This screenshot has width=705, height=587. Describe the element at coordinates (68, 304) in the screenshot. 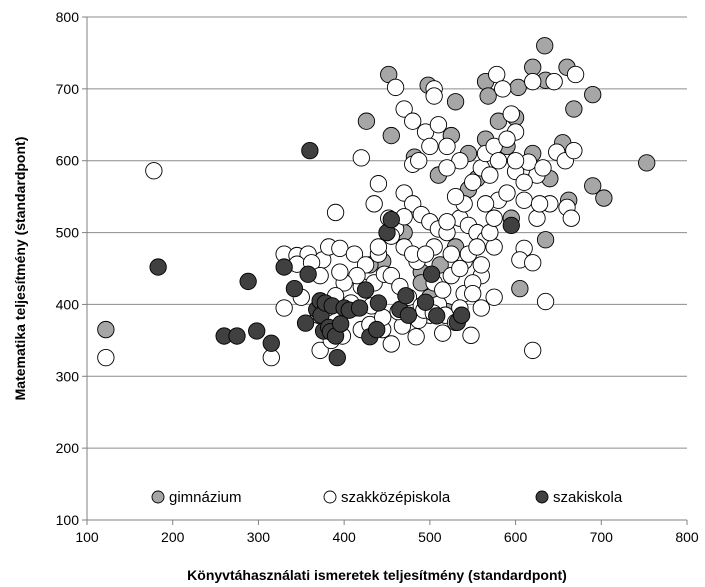

I see `y-tick-label: 400` at that location.